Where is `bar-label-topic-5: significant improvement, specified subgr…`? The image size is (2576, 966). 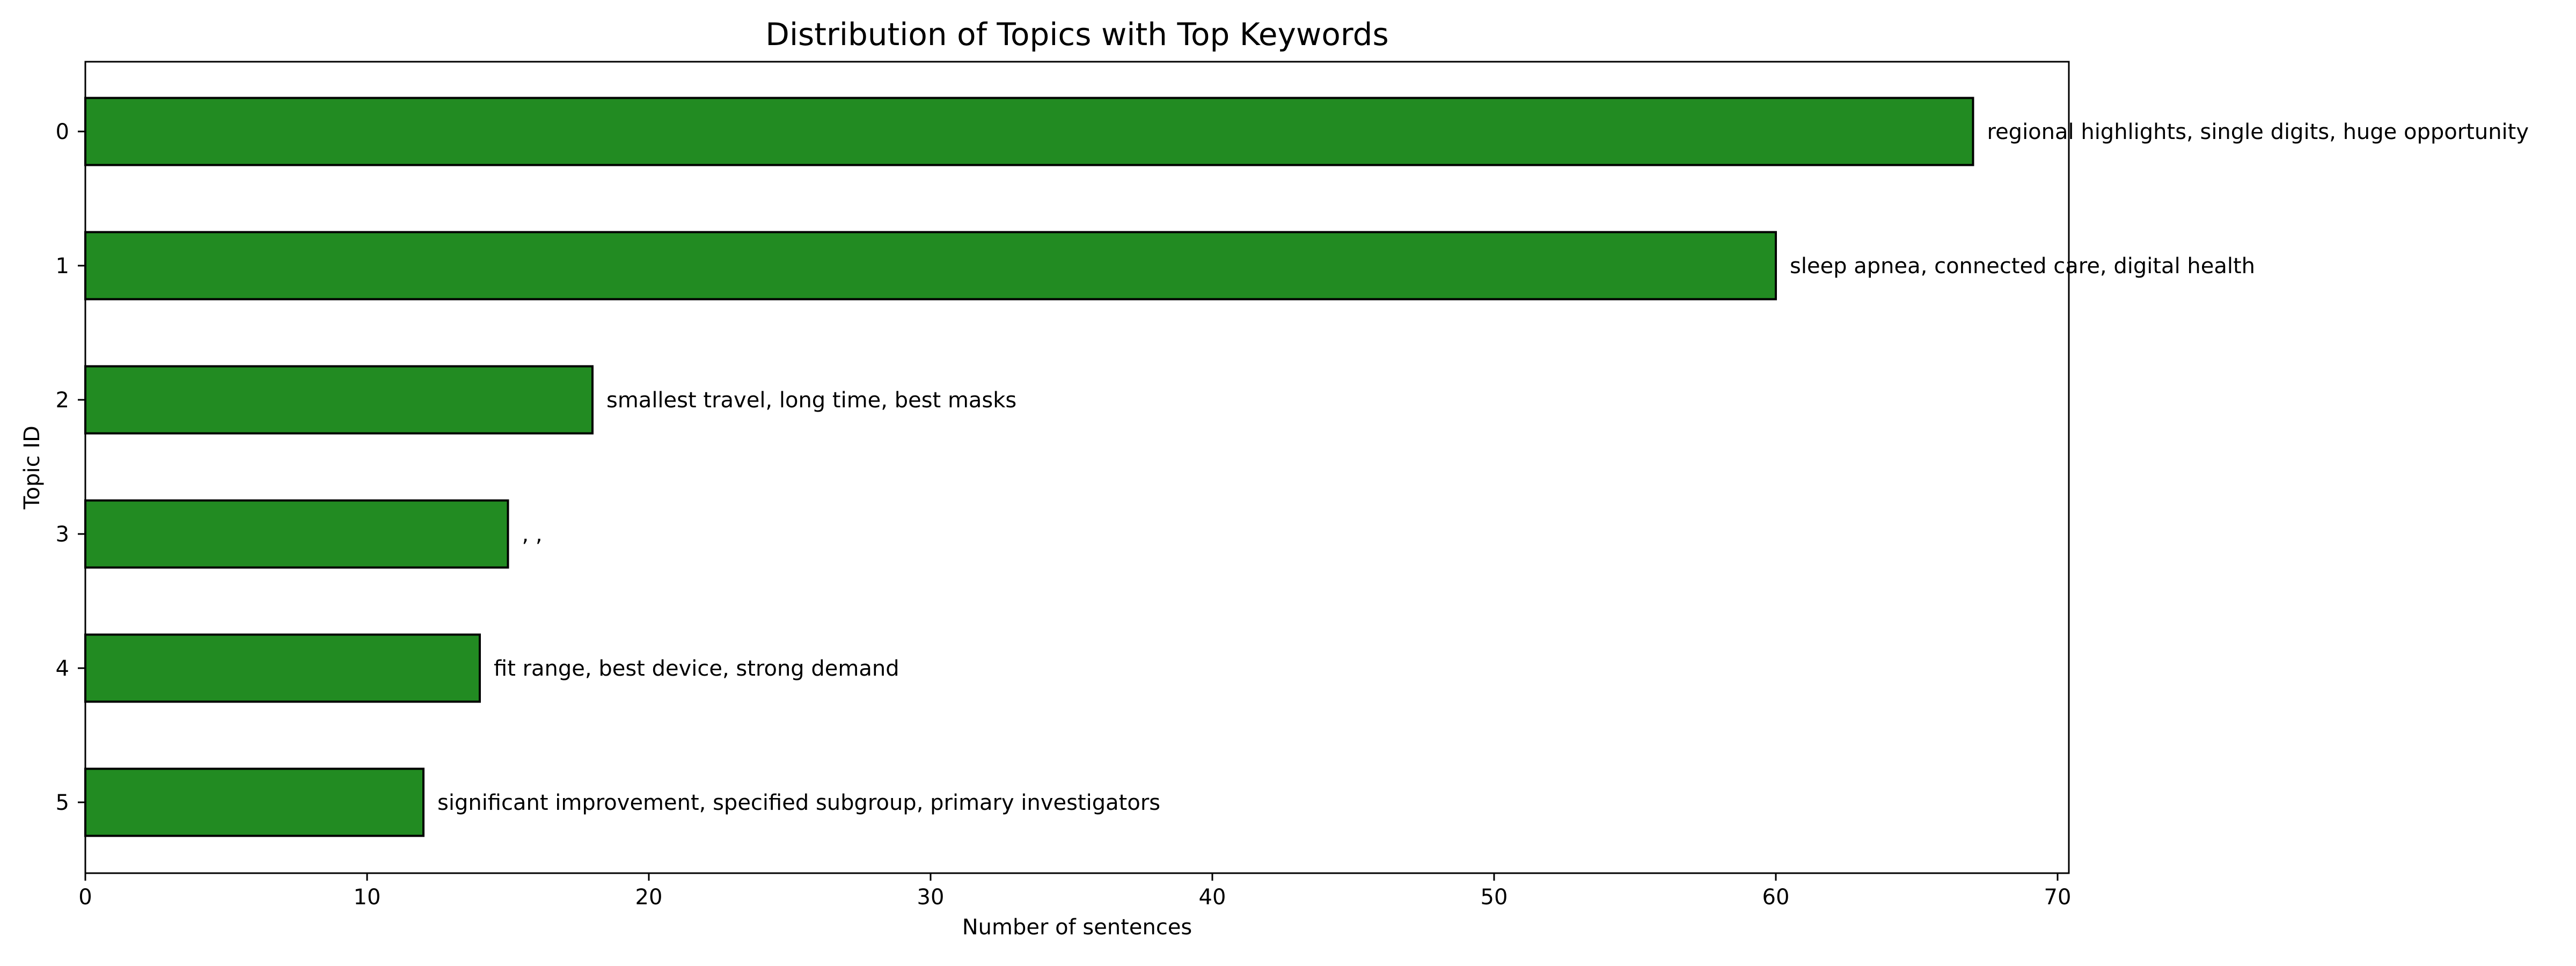 bar-label-topic-5: significant improvement, specified subgr… is located at coordinates (798, 803).